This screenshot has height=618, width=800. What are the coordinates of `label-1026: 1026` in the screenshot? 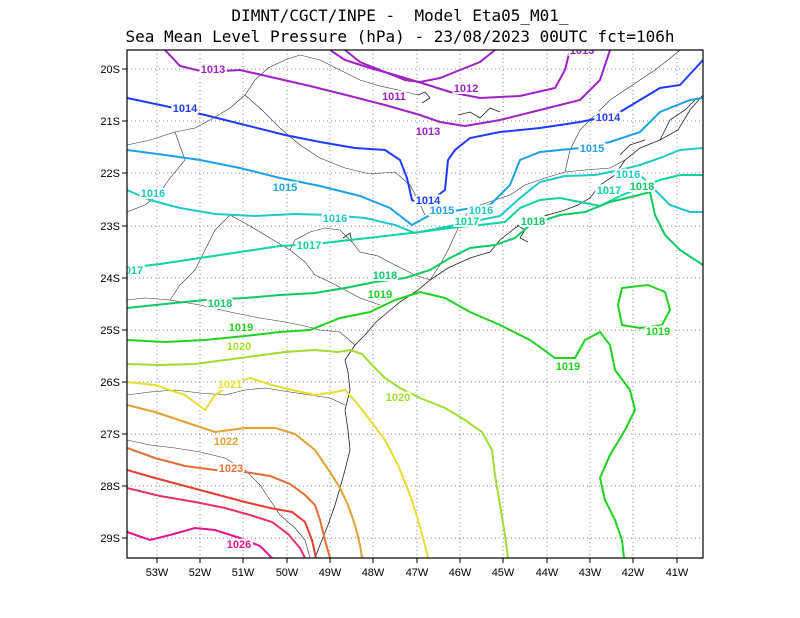 It's located at (239, 545).